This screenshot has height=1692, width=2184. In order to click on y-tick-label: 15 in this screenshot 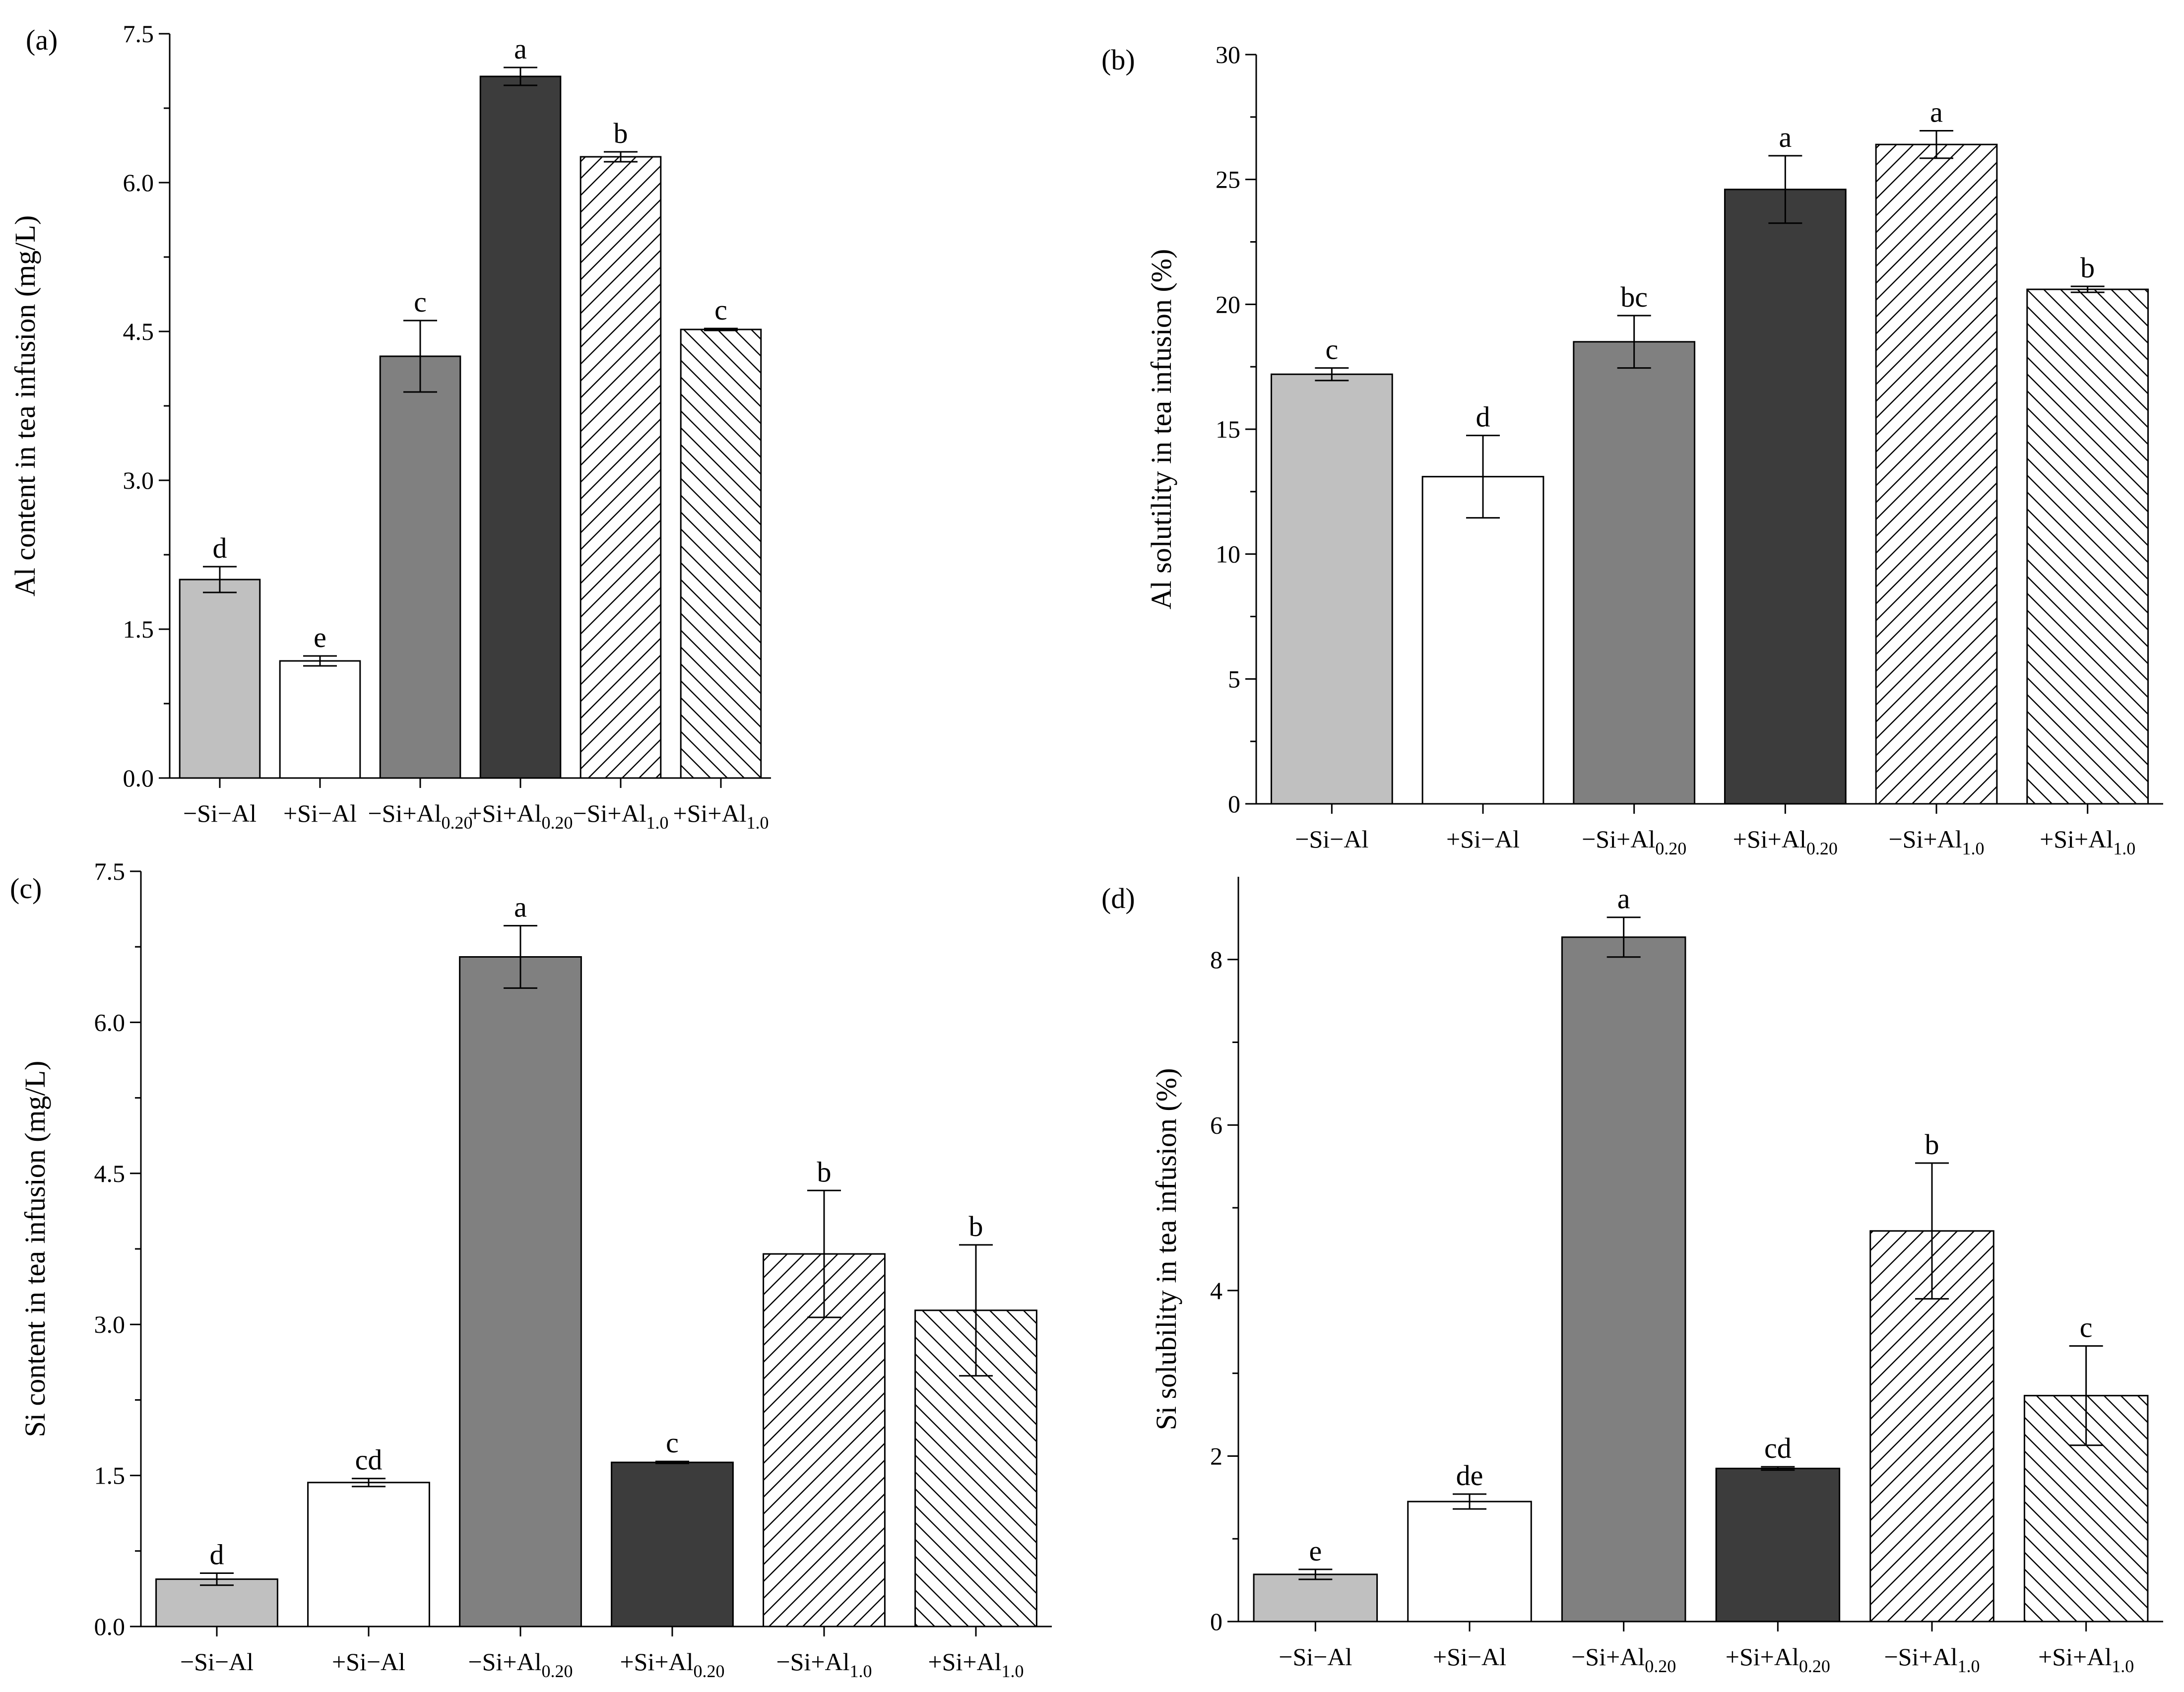, I will do `click(1228, 429)`.